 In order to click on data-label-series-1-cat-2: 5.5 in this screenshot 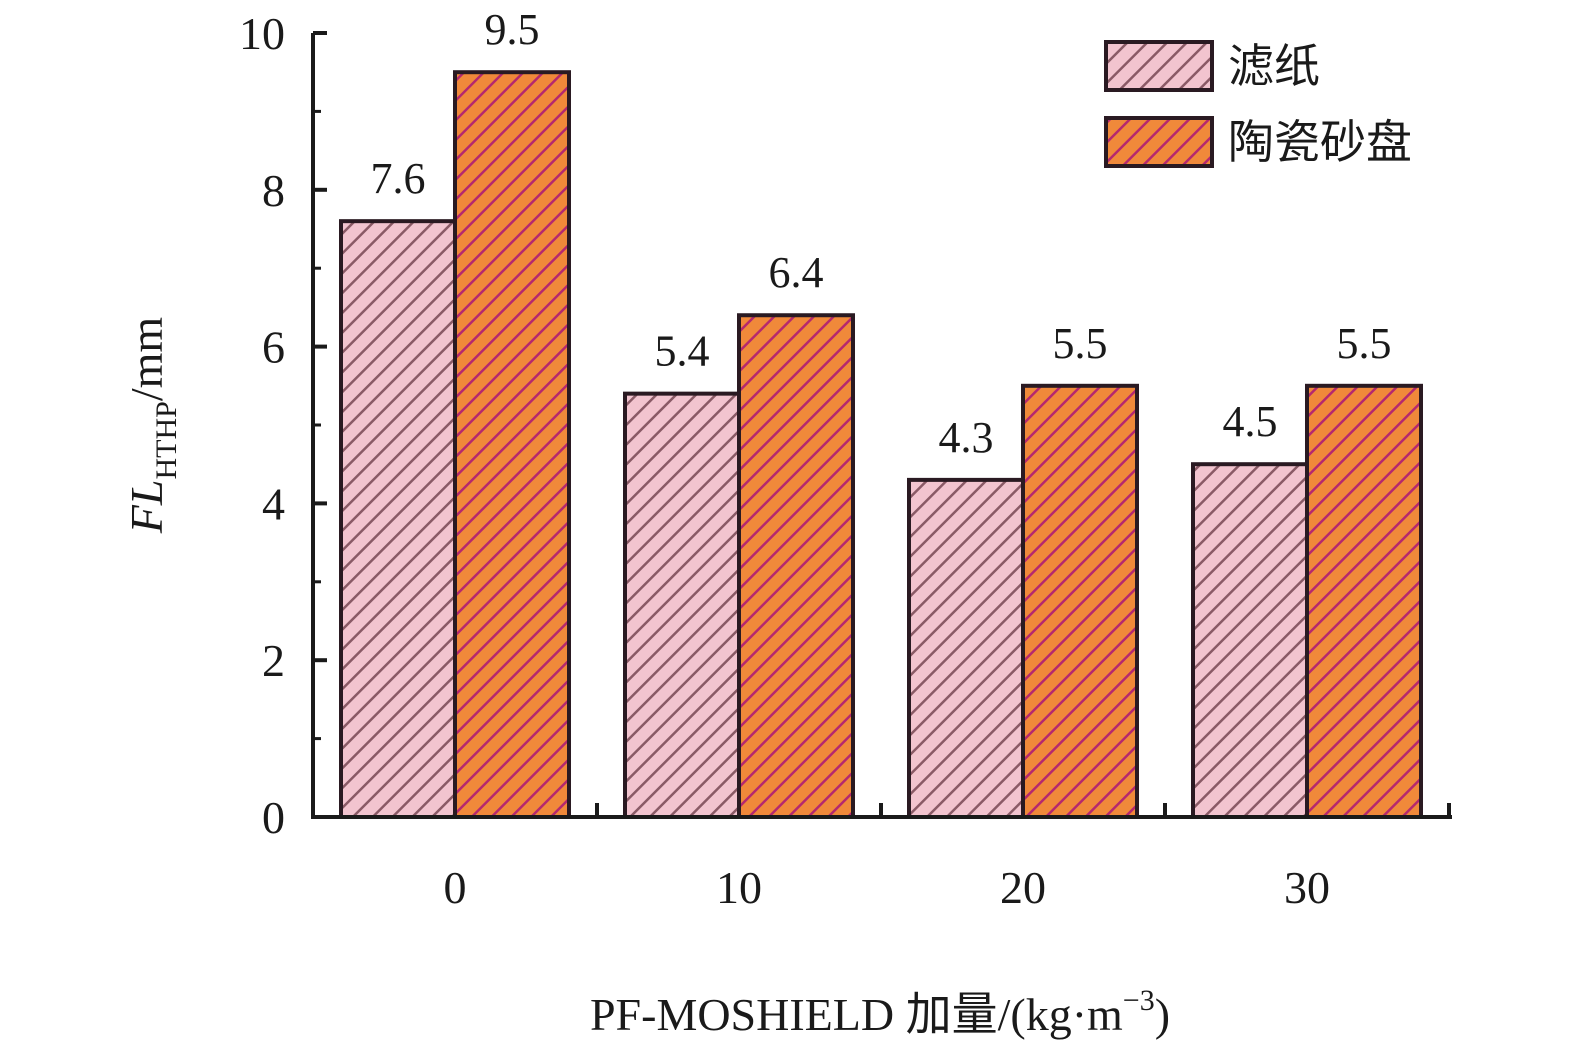, I will do `click(1080, 343)`.